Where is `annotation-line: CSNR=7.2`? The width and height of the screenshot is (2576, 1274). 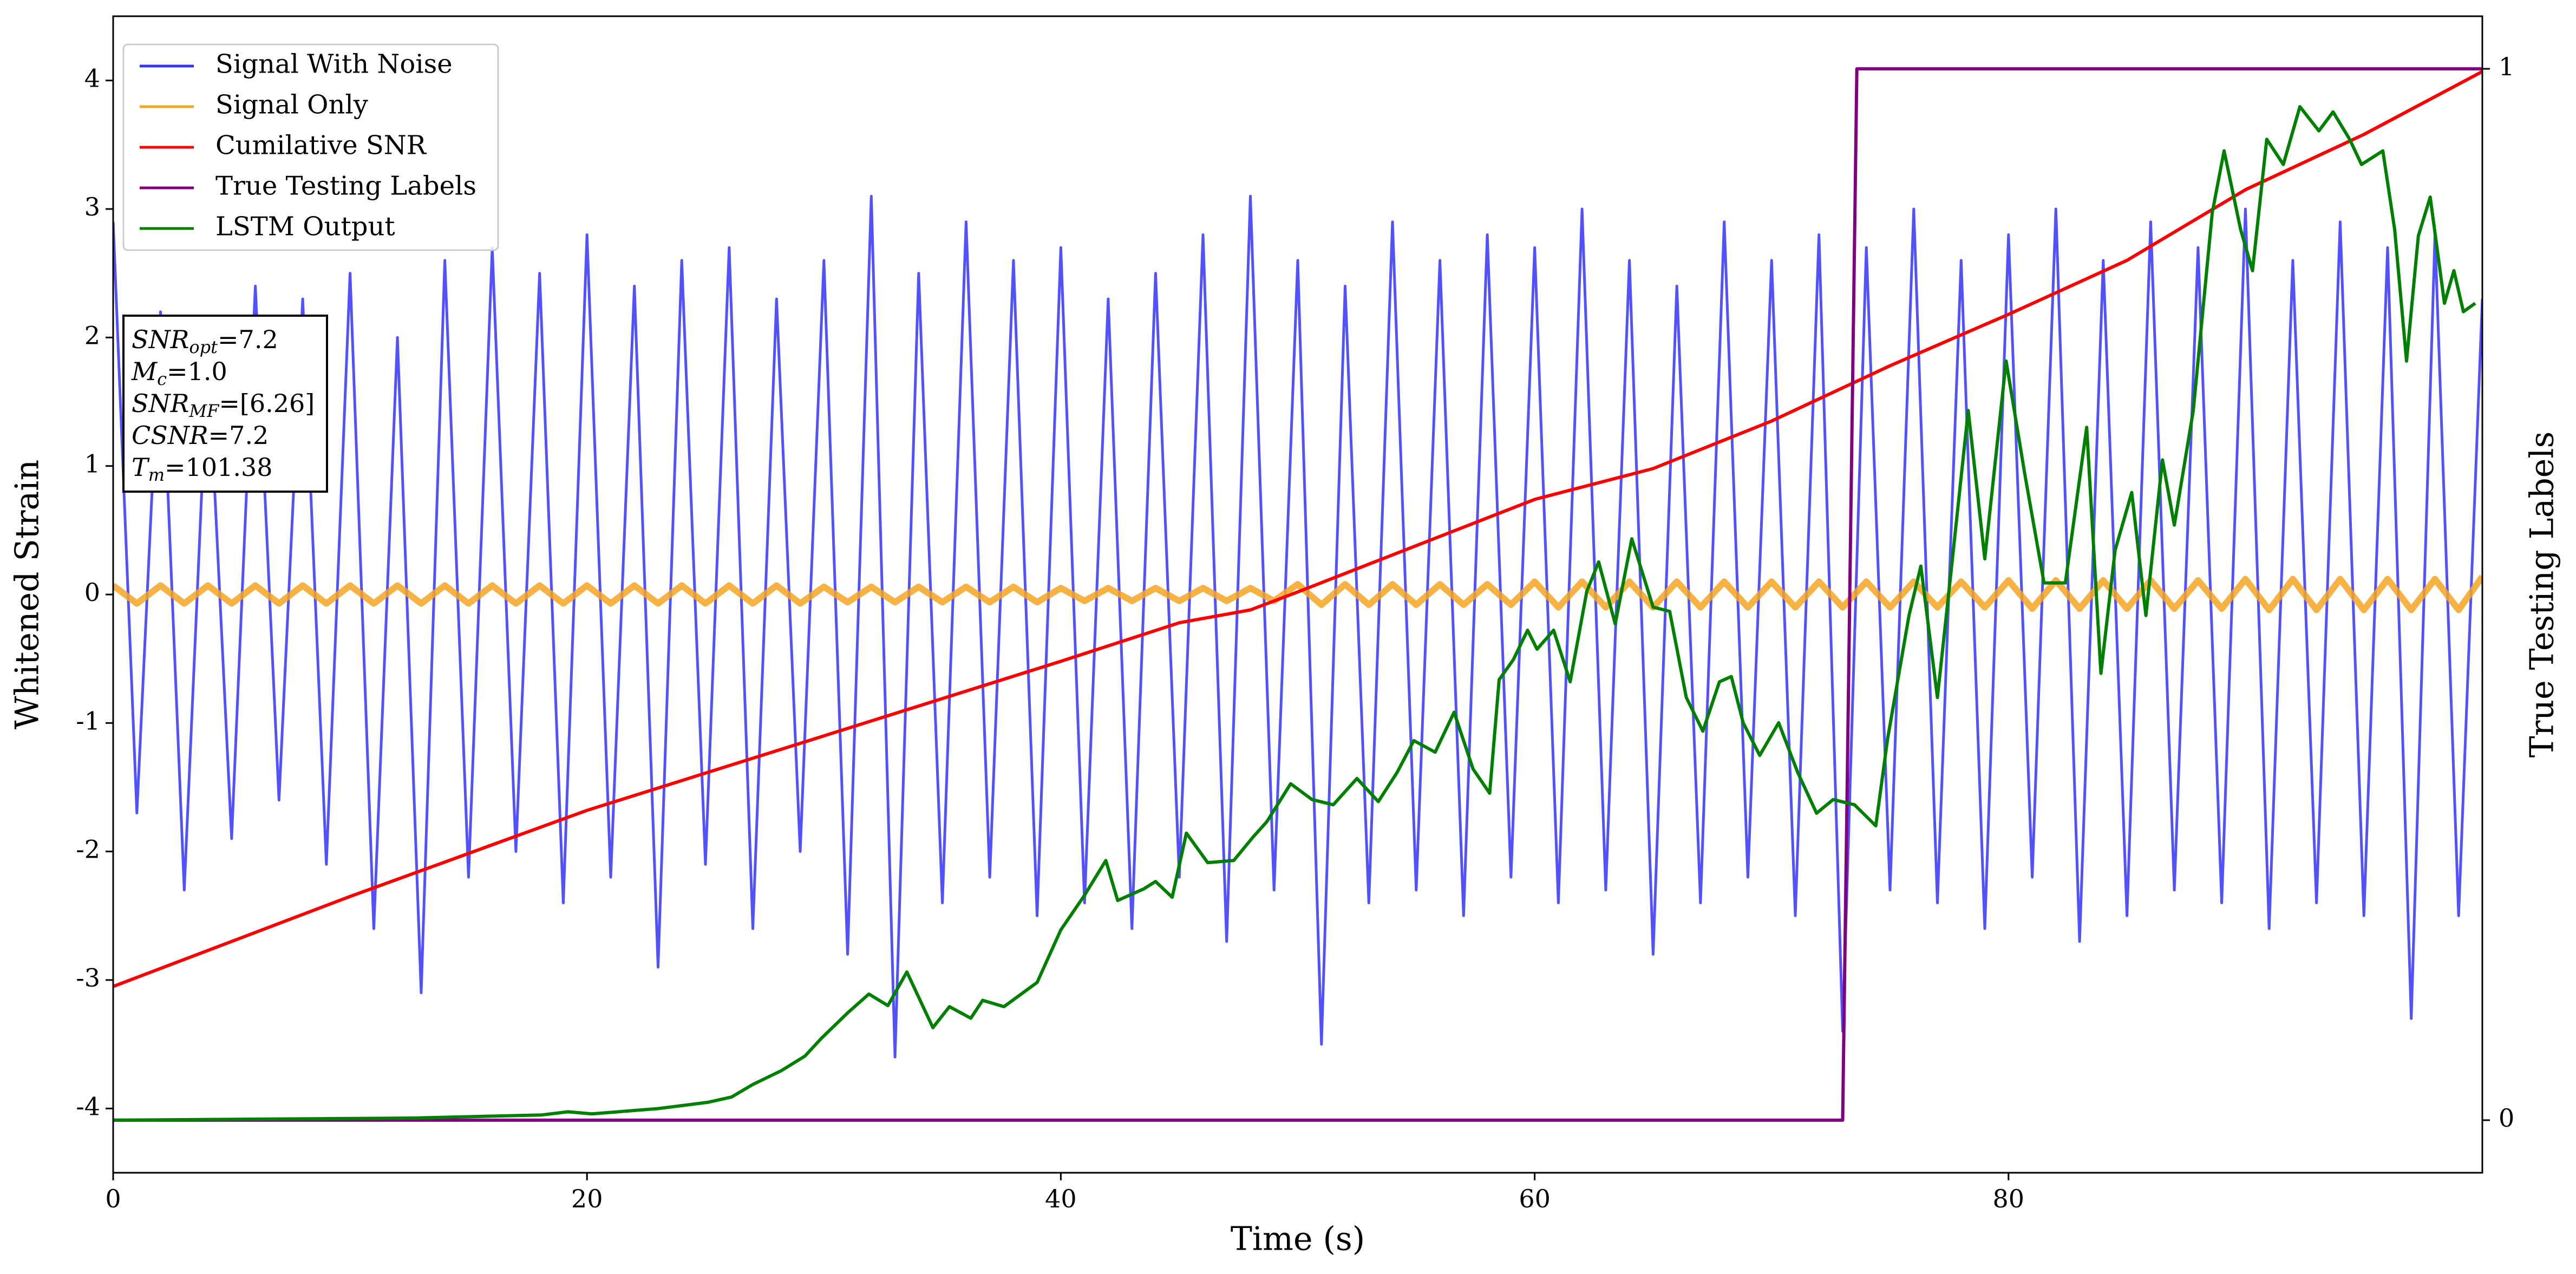 annotation-line: CSNR=7.2 is located at coordinates (200, 435).